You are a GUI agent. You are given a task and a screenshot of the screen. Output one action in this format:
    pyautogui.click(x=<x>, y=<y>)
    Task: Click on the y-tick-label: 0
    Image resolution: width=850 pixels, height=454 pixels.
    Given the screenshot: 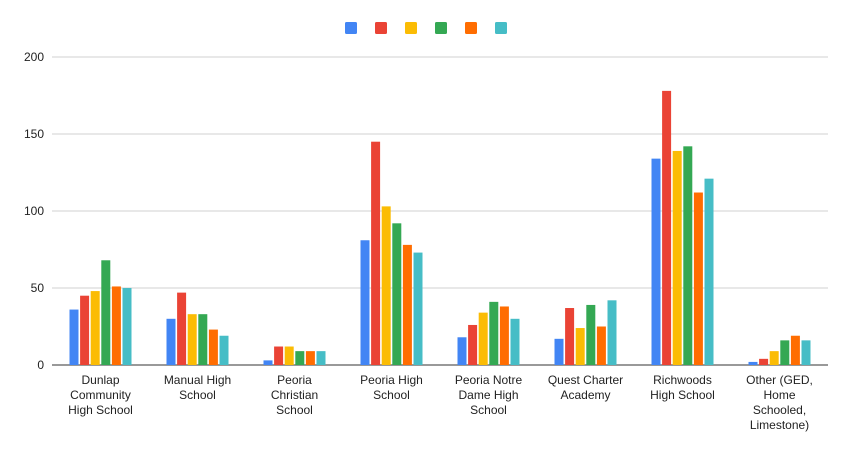 What is the action you would take?
    pyautogui.click(x=40, y=365)
    